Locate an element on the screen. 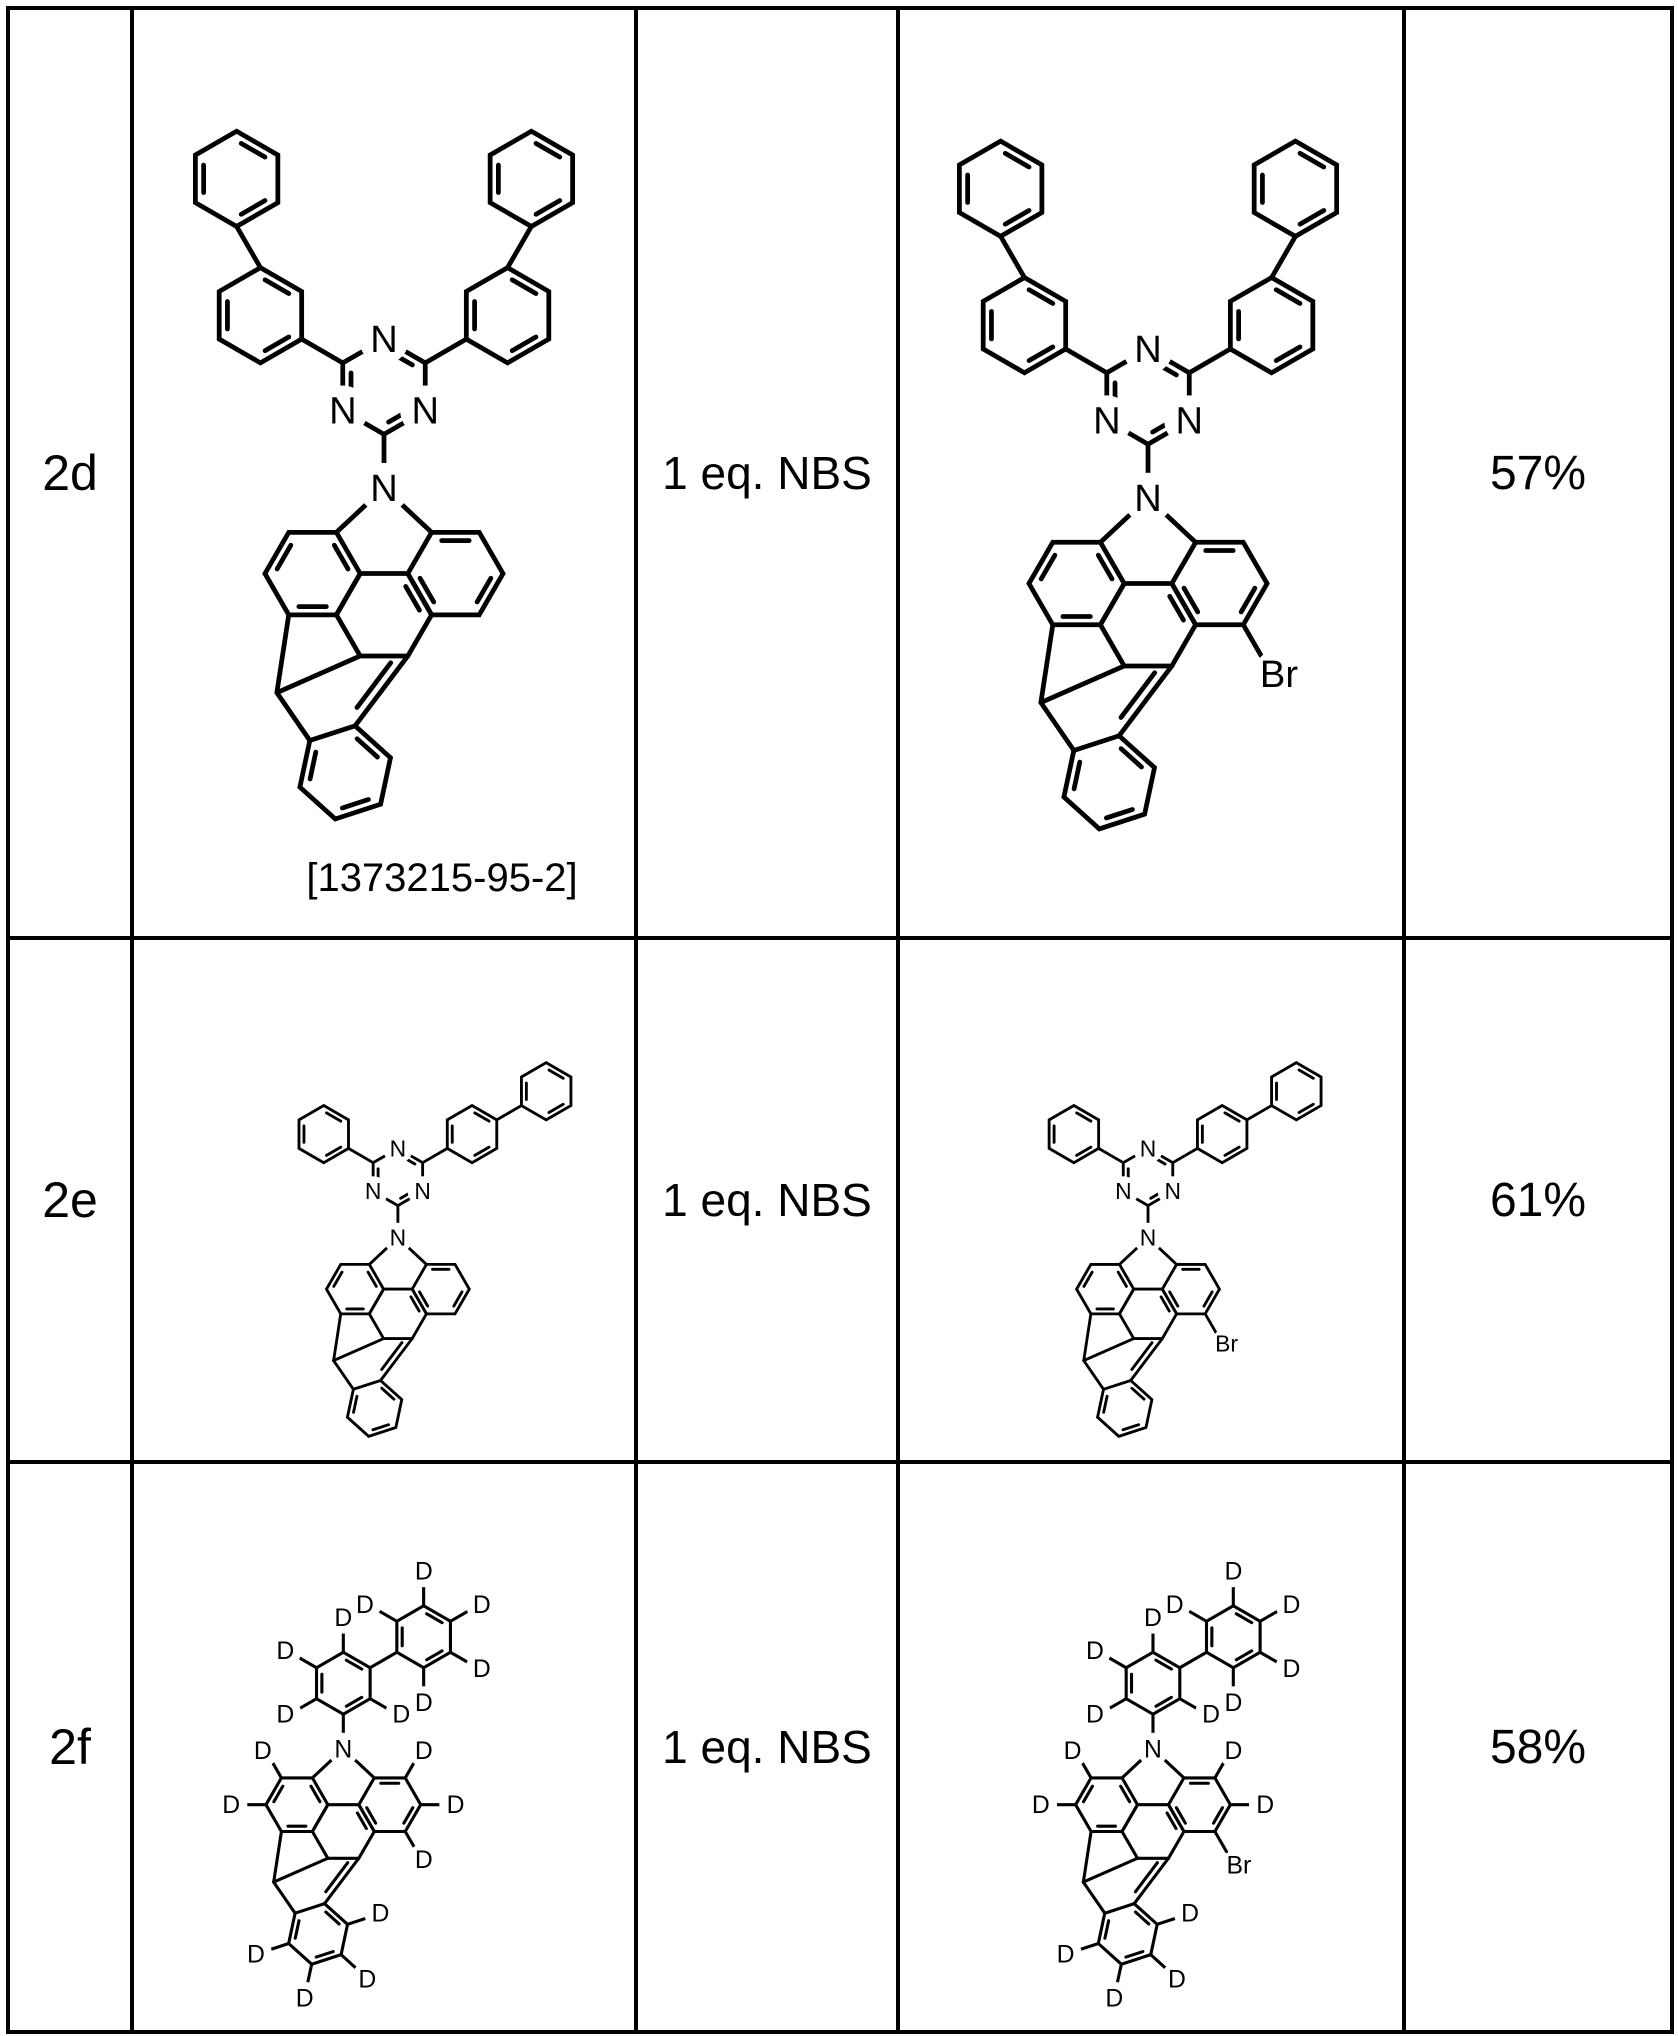 The width and height of the screenshot is (1678, 2036). product-structure-cell-2f: N D D D D Br D D D D D D D D D D D D D is located at coordinates (1153, 1747).